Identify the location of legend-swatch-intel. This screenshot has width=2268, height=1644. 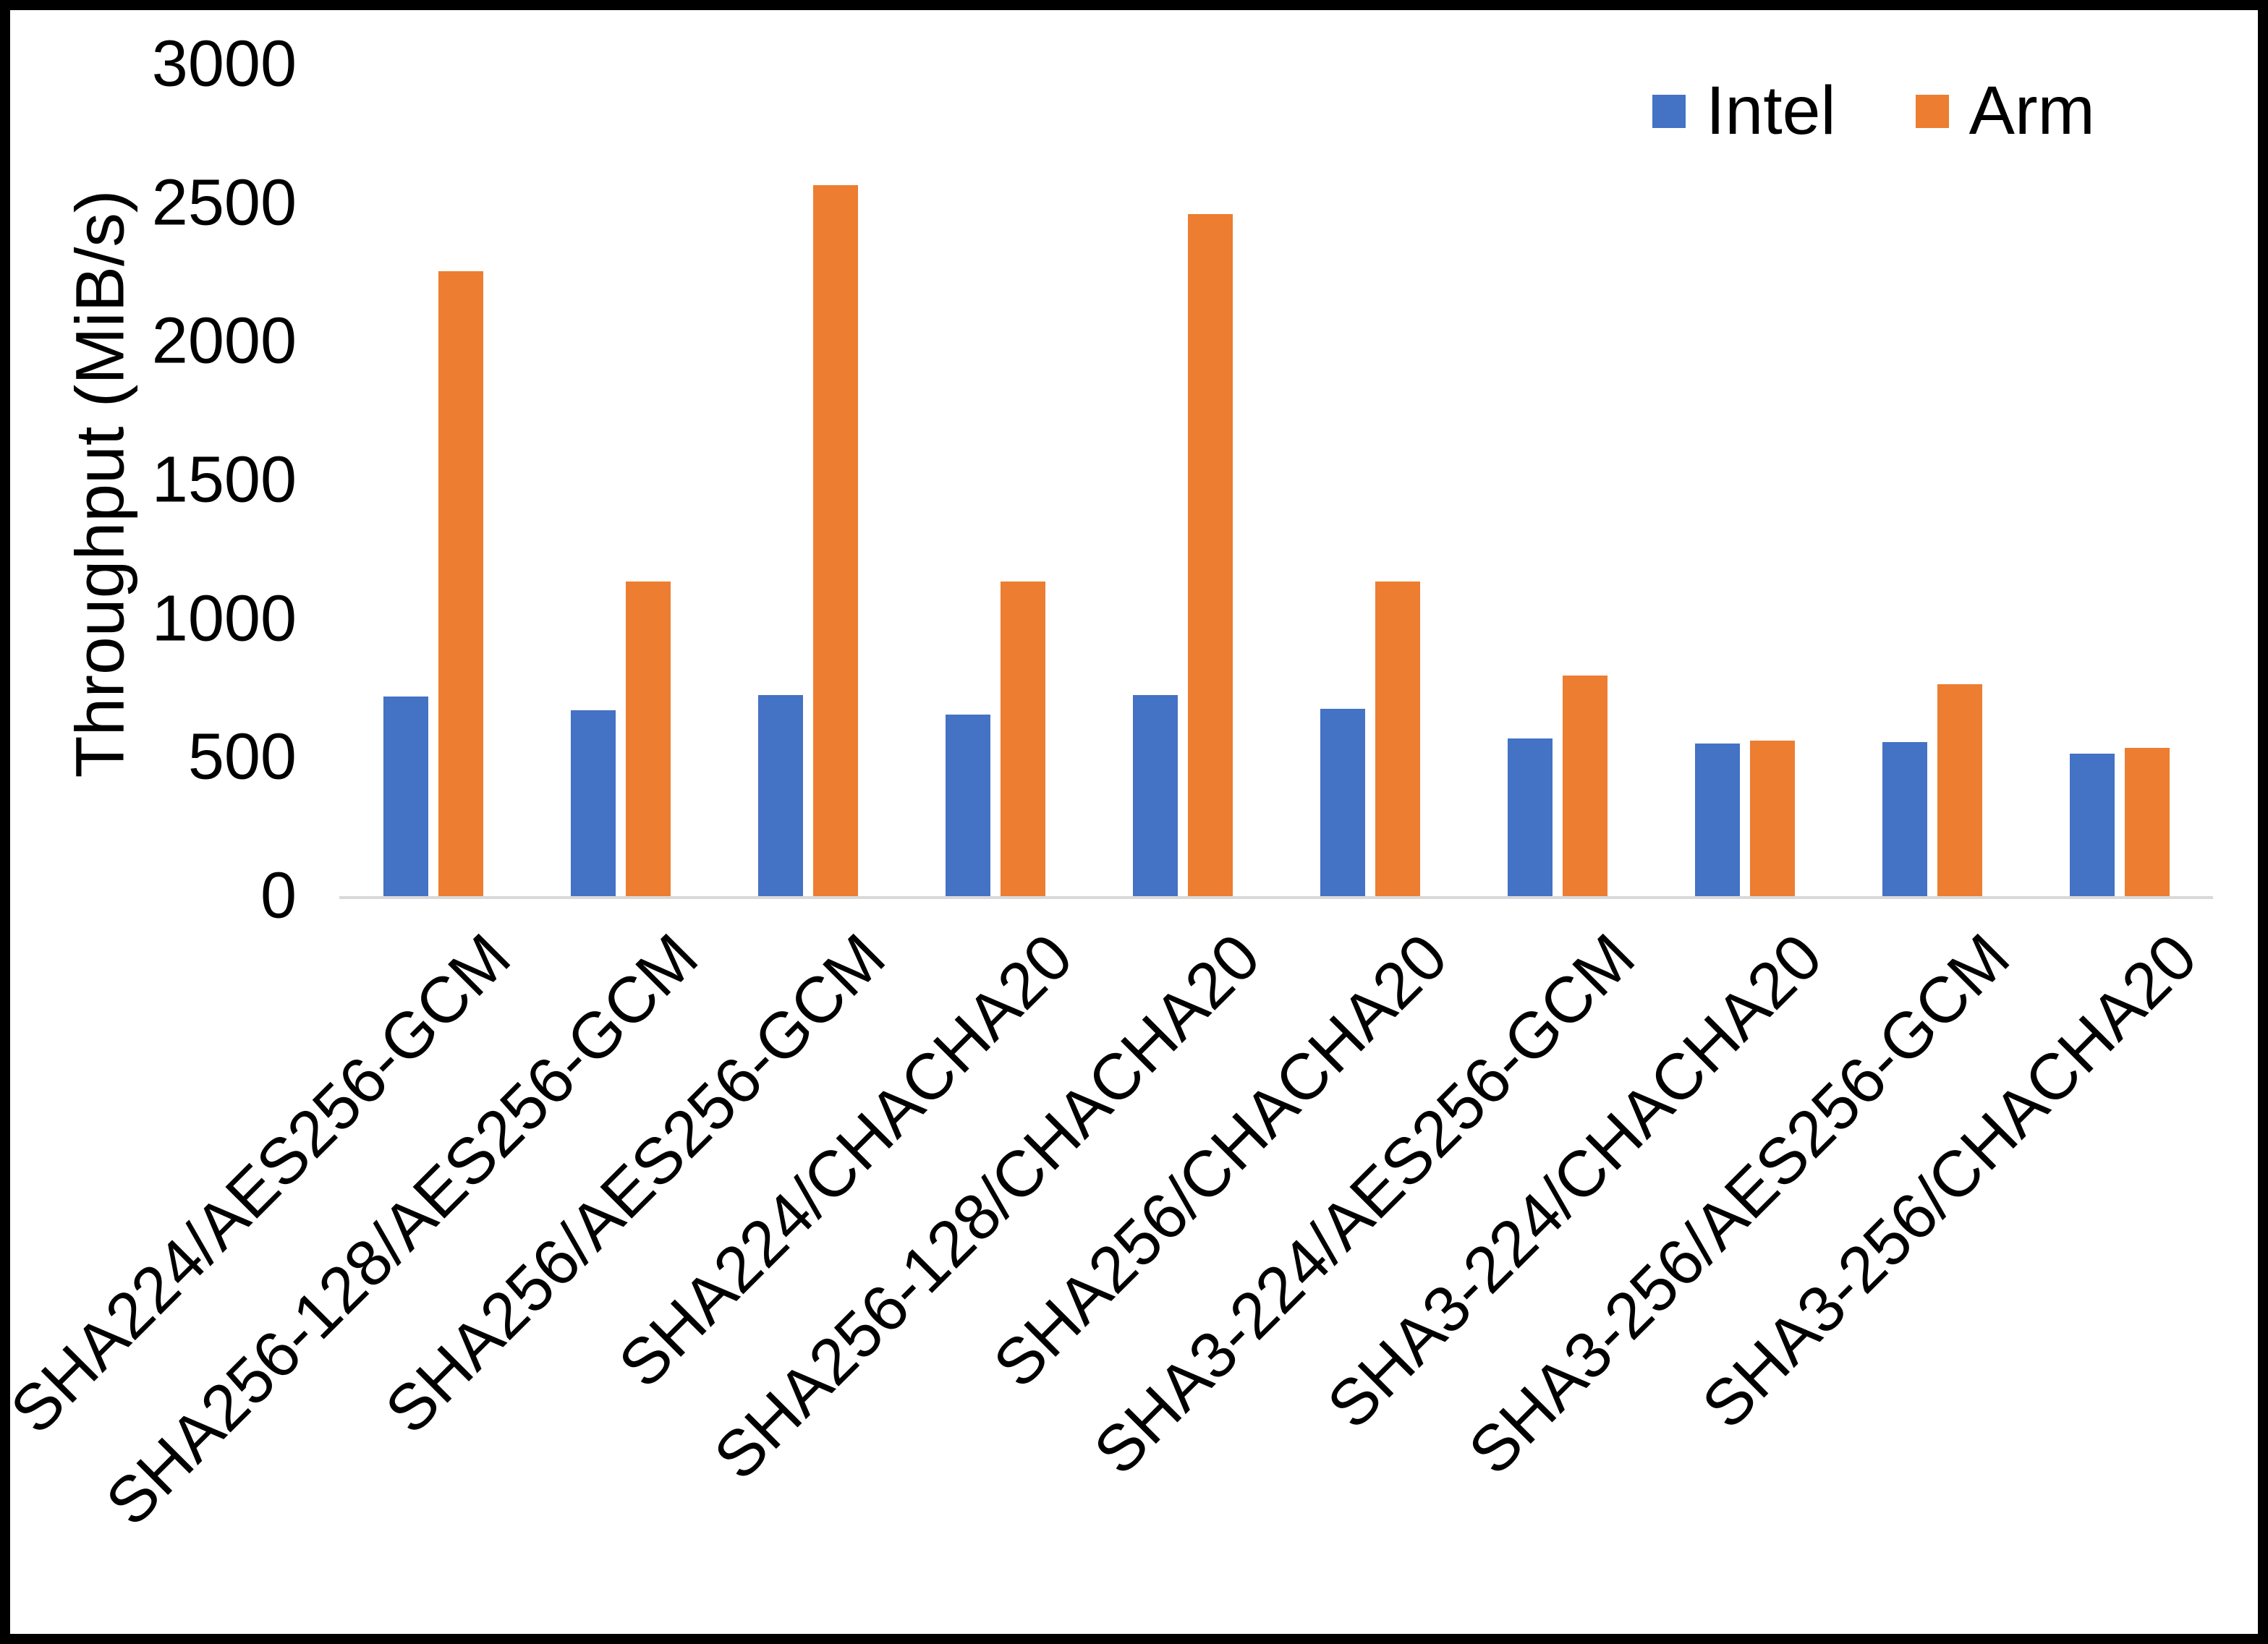
(1669, 111).